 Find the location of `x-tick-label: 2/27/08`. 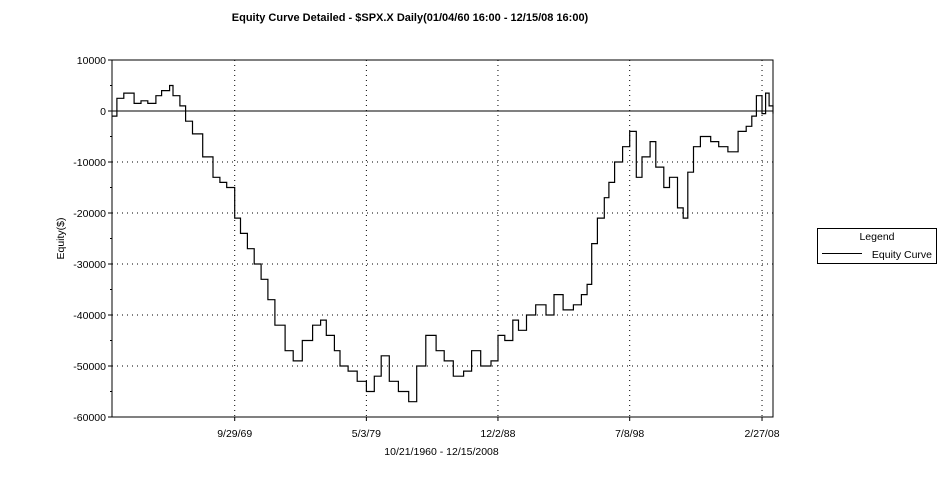

x-tick-label: 2/27/08 is located at coordinates (762, 434).